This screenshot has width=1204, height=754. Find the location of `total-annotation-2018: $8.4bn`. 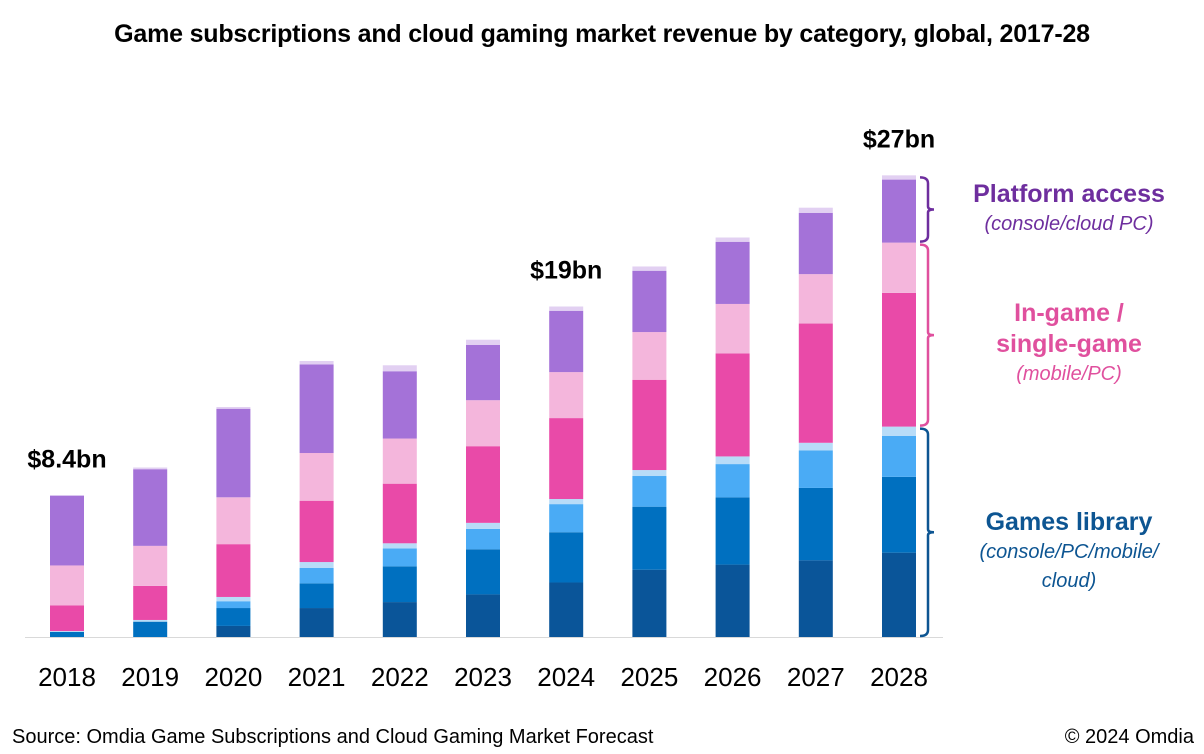

total-annotation-2018: $8.4bn is located at coordinates (66, 460).